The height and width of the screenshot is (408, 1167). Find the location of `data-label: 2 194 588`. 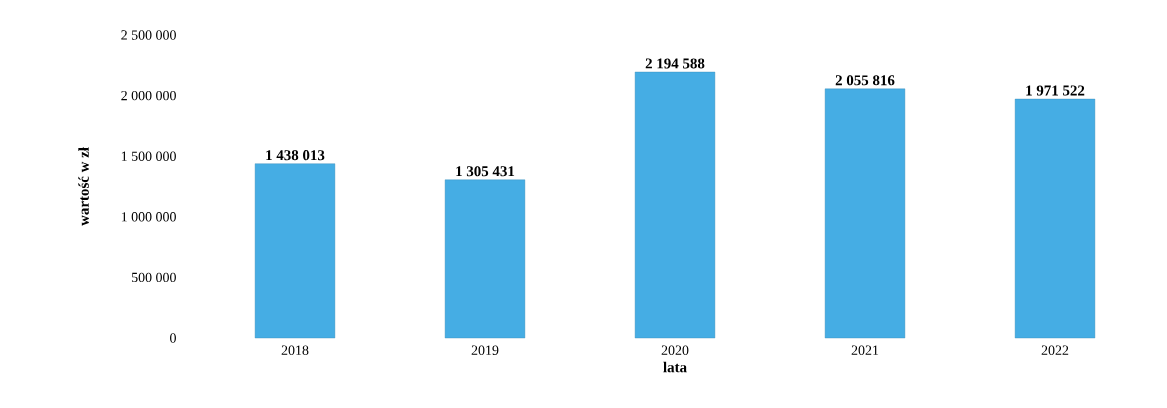

data-label: 2 194 588 is located at coordinates (675, 63).